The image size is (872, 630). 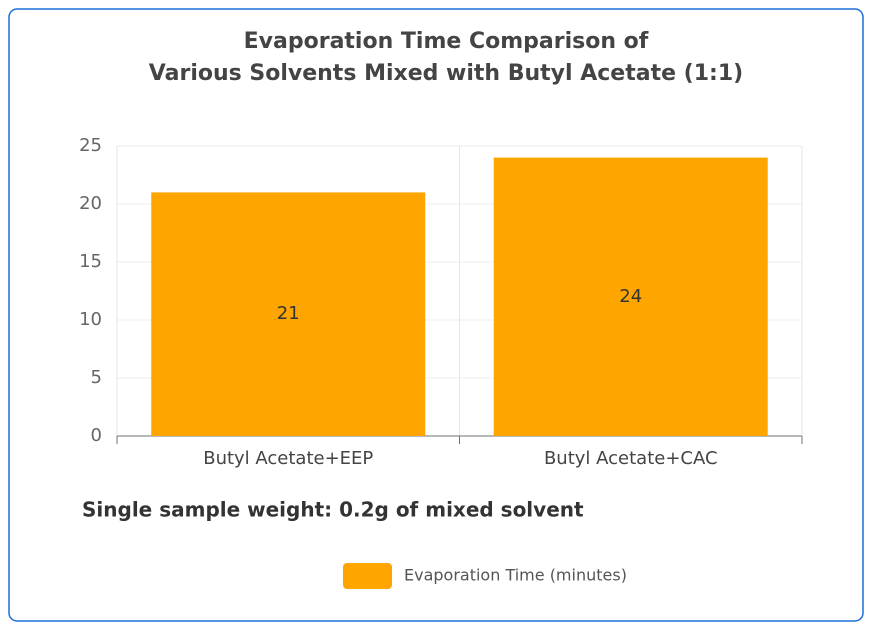 I want to click on data-label: 24, so click(x=630, y=296).